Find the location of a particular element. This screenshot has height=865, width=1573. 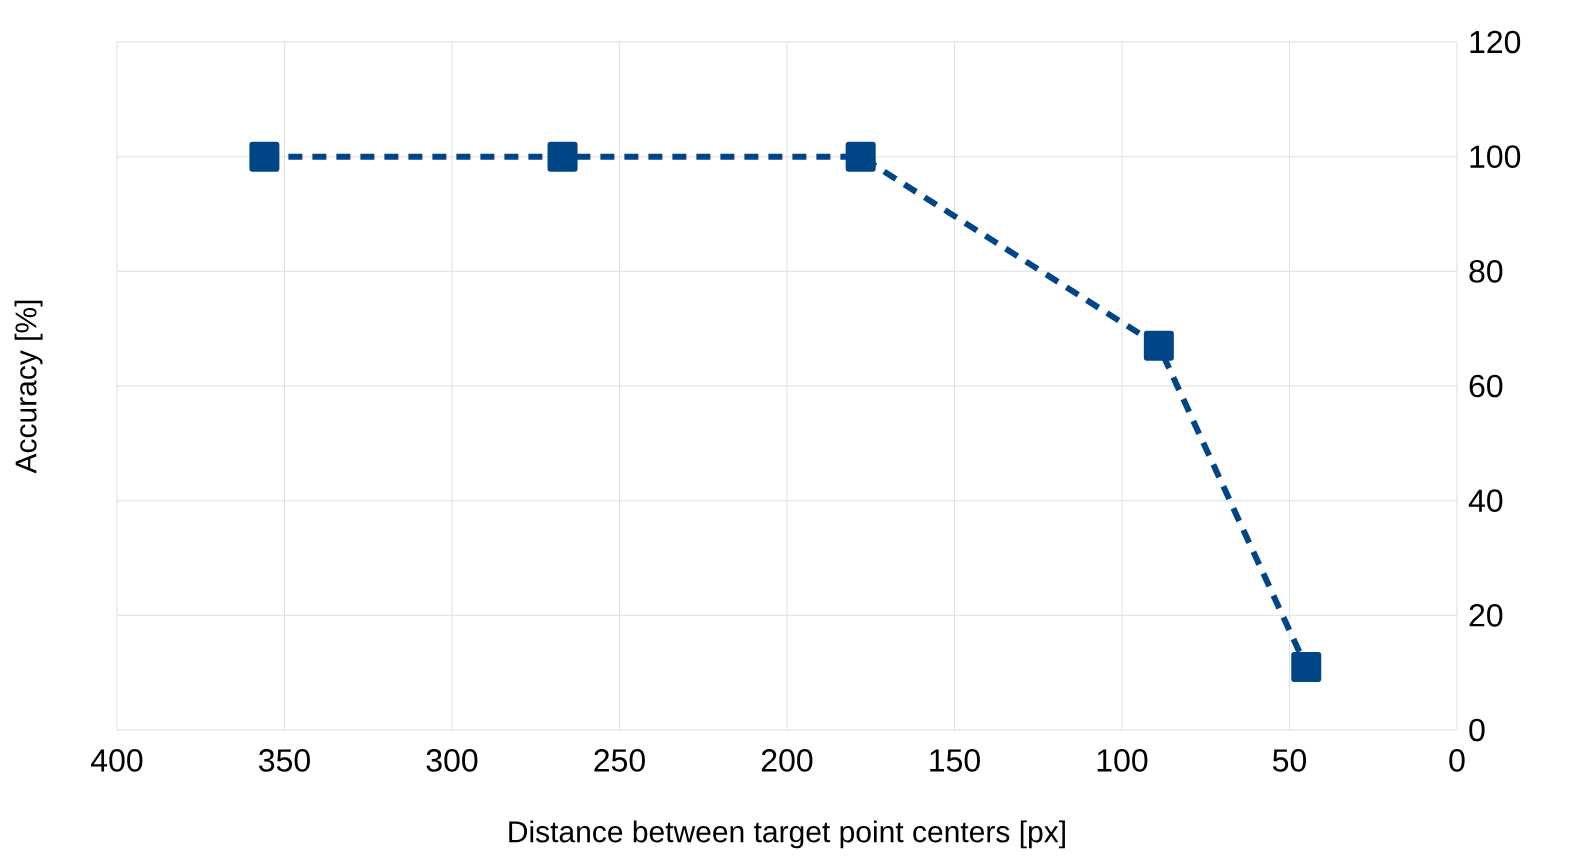

x-tick-label: 50 is located at coordinates (1289, 760).